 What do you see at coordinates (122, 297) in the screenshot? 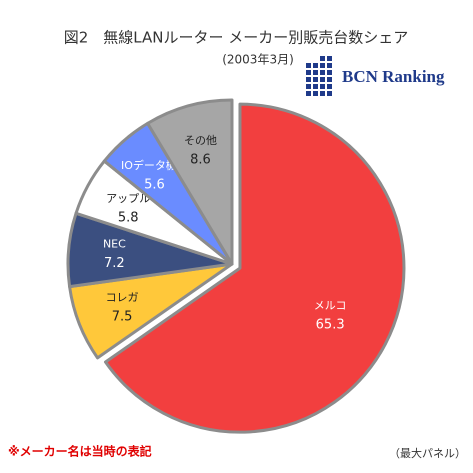
I see `slice-label: コレガ` at bounding box center [122, 297].